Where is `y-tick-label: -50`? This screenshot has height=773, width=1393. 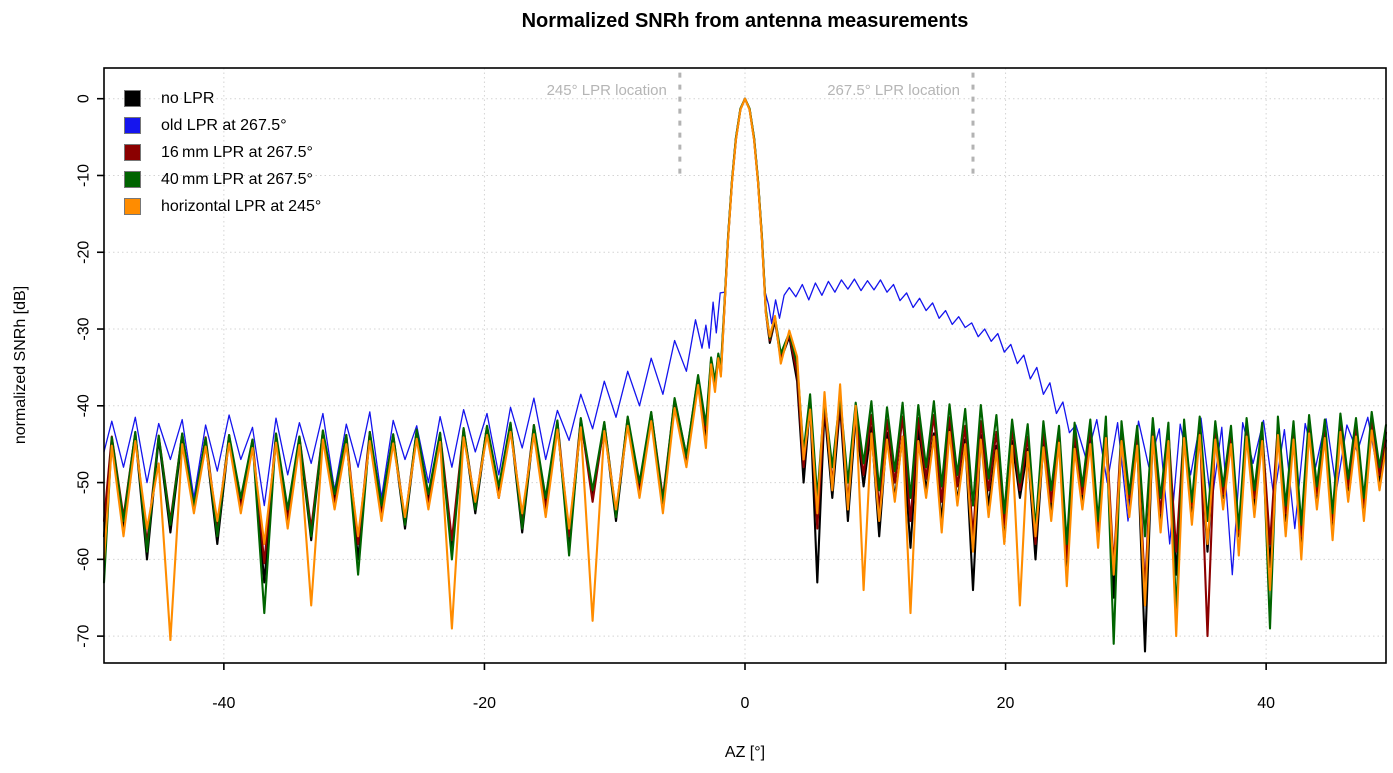 y-tick-label: -50 is located at coordinates (84, 482).